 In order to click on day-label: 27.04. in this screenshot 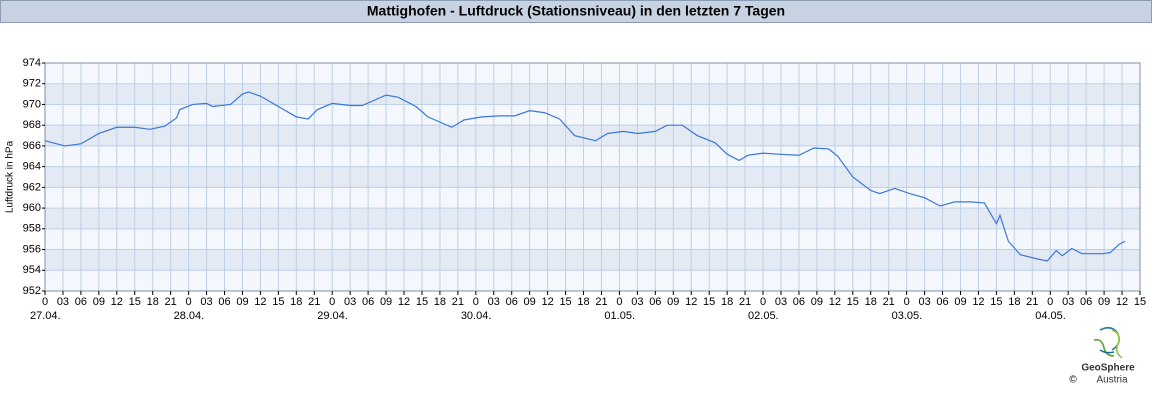, I will do `click(45, 316)`.